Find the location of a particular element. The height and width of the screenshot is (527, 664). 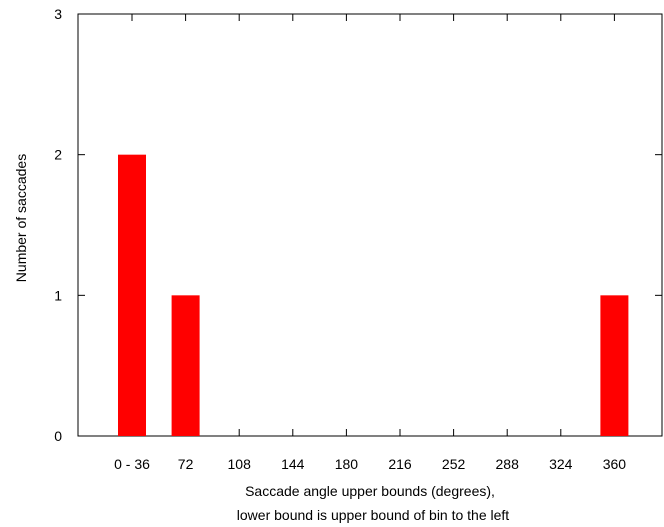

x-tick-label-7: 288 is located at coordinates (508, 464).